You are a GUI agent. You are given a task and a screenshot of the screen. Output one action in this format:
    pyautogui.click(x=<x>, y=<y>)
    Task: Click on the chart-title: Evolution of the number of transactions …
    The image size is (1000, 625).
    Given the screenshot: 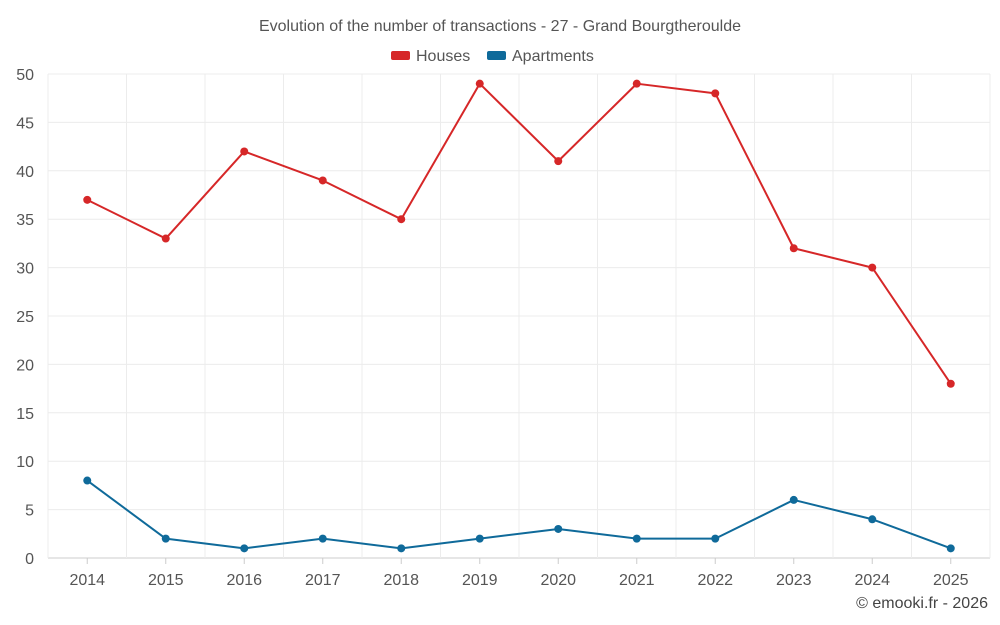 What is the action you would take?
    pyautogui.click(x=500, y=26)
    